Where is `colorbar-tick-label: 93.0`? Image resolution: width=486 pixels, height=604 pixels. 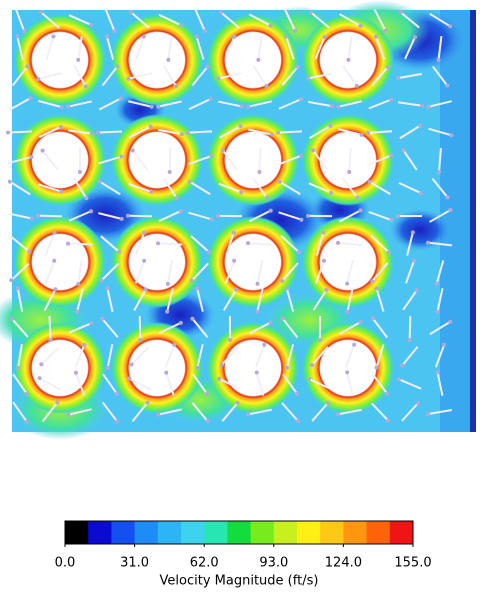 colorbar-tick-label: 93.0 is located at coordinates (273, 563).